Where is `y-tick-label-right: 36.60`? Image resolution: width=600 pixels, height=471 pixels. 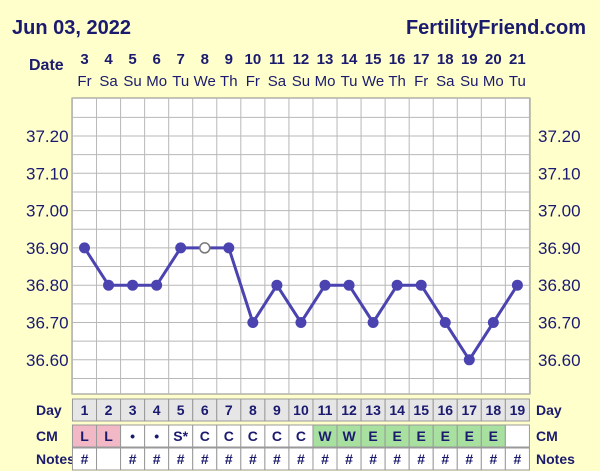
y-tick-label-right: 36.60 is located at coordinates (559, 360).